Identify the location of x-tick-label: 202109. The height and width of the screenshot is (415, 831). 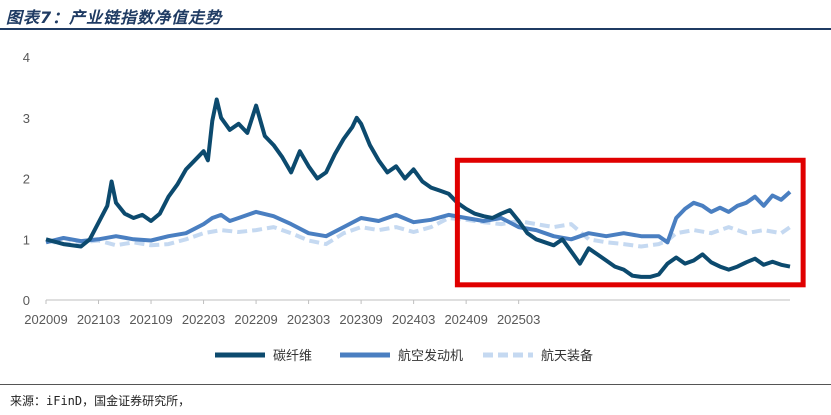
(150, 319).